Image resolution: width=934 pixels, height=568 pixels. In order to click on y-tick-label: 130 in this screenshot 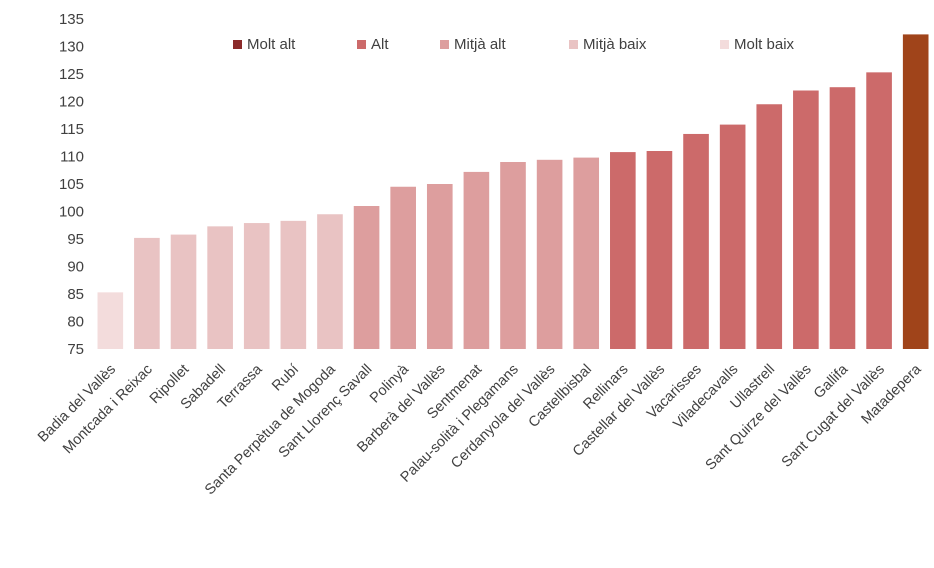, I will do `click(71, 47)`.